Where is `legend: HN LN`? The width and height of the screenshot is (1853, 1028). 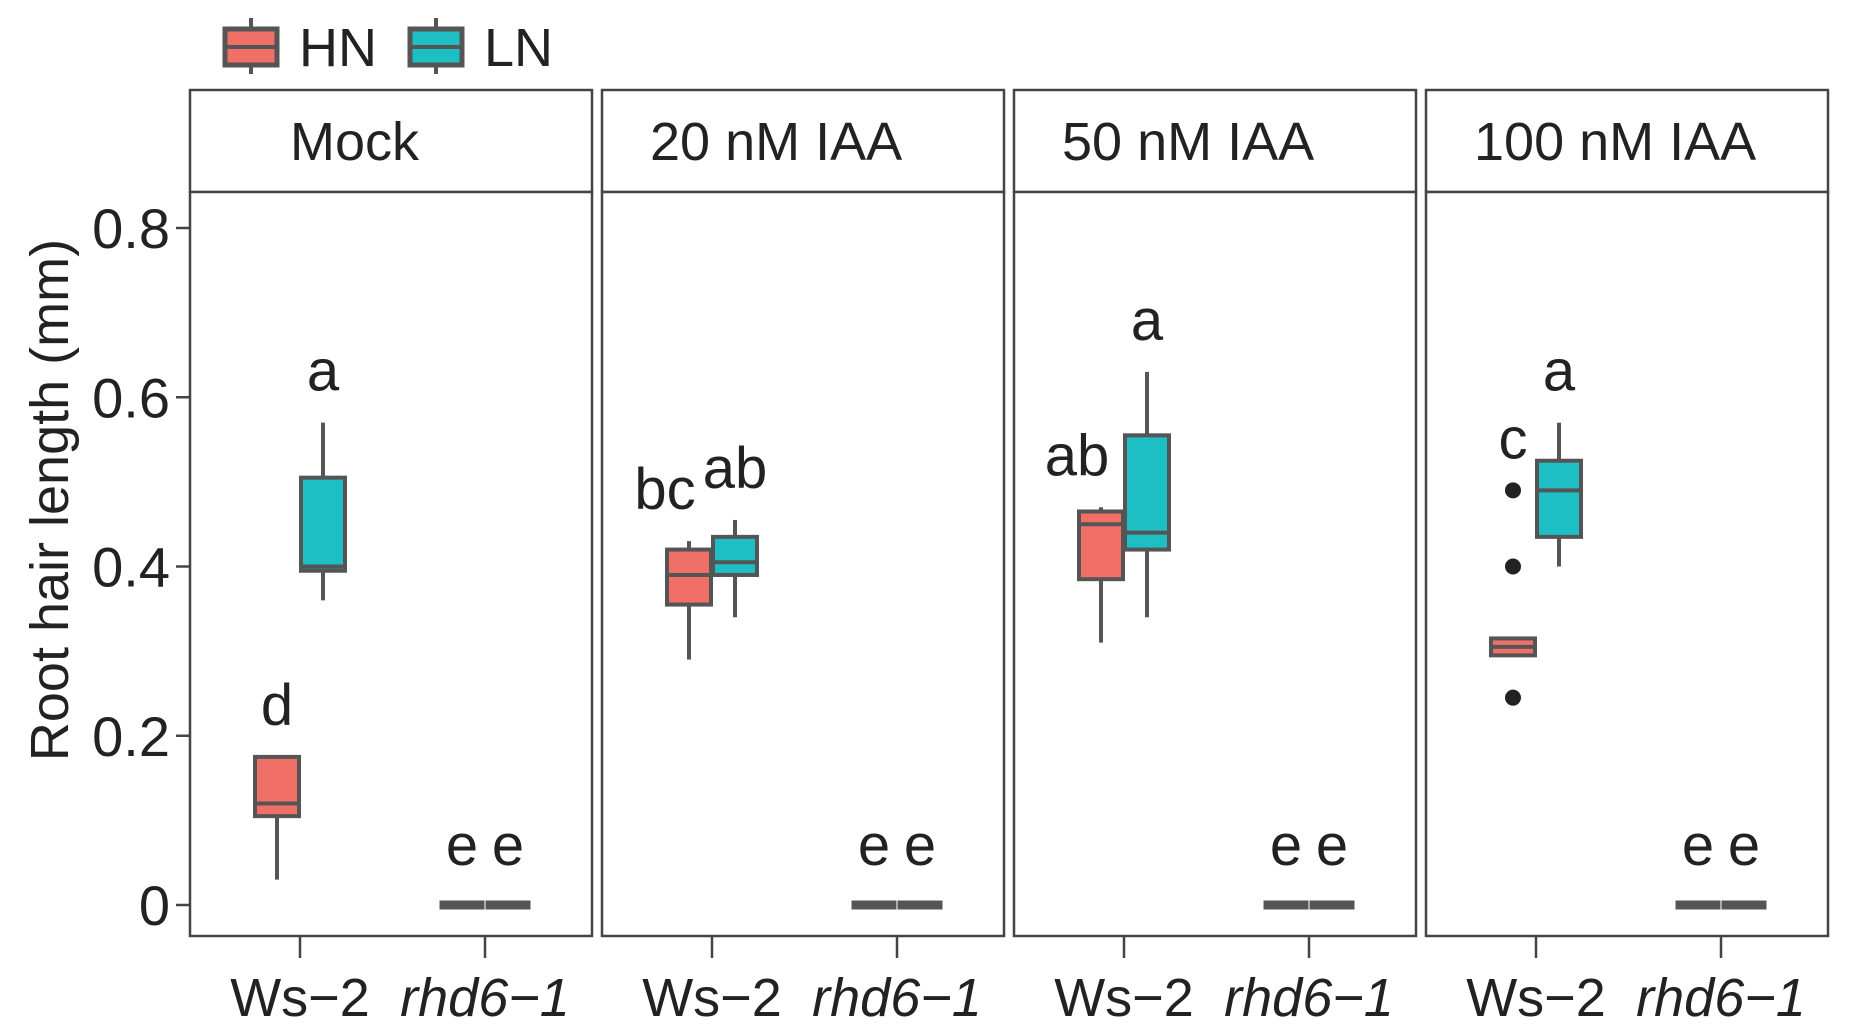 legend: HN LN is located at coordinates (387, 48).